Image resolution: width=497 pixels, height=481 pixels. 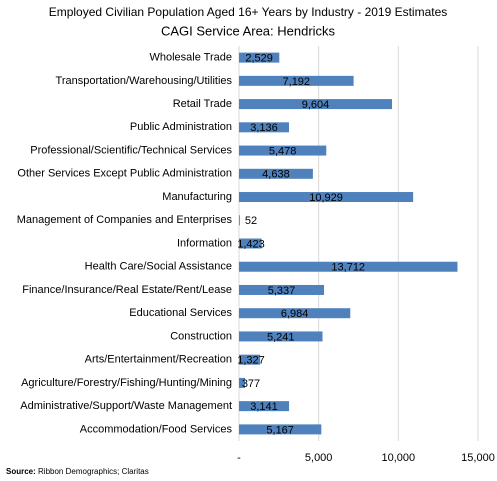 I want to click on x-tick-label: 10,000, so click(x=399, y=458).